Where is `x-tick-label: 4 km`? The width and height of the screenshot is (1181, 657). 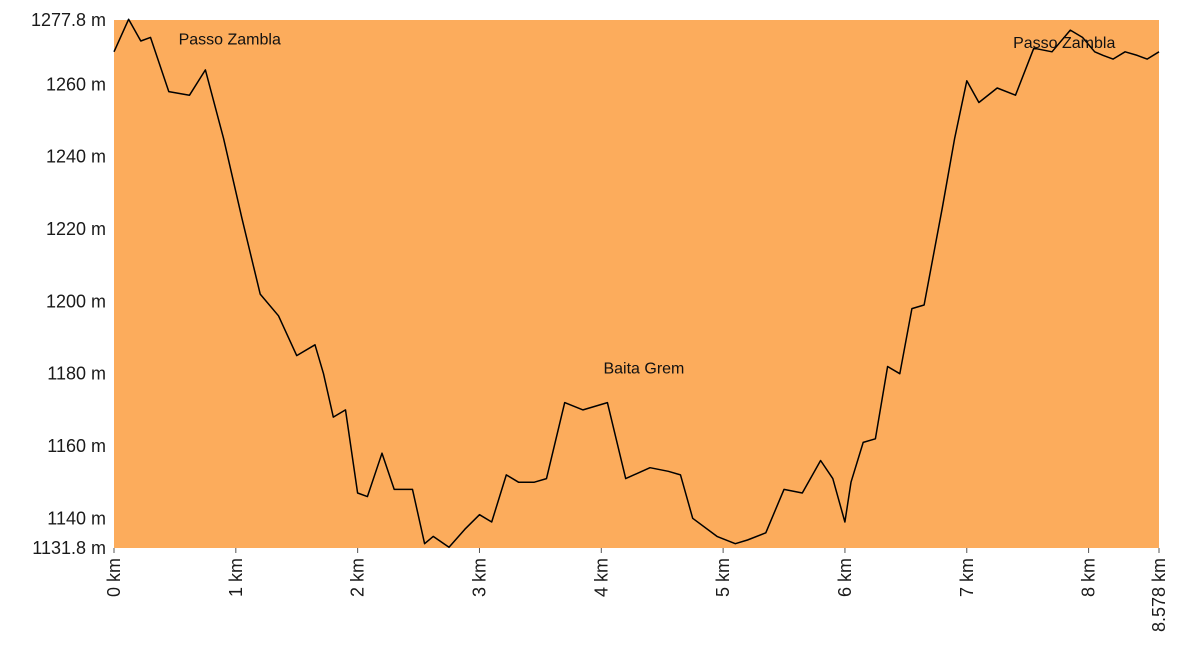
x-tick-label: 4 km is located at coordinates (601, 577).